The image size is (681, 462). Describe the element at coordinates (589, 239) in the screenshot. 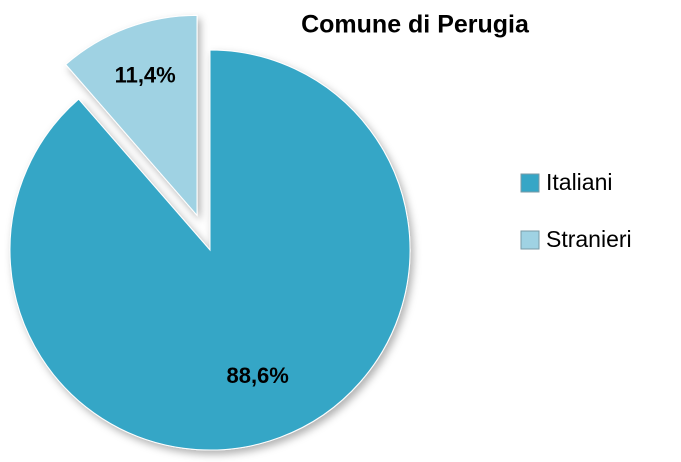

I see `legend-label: Stranieri` at that location.